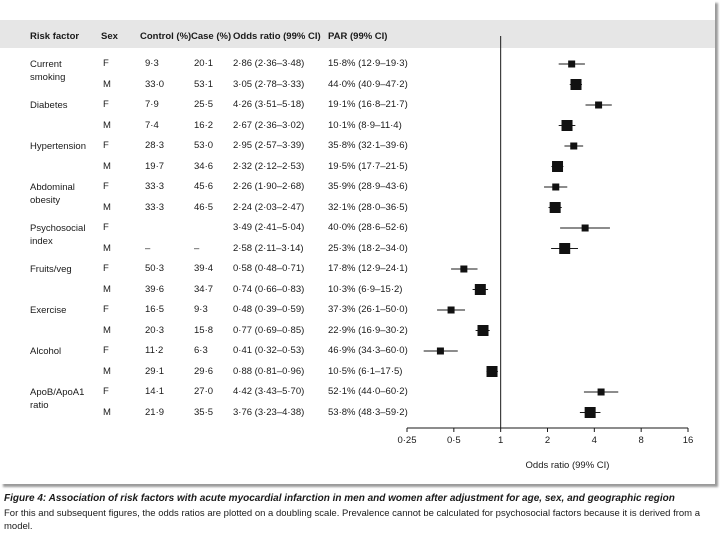 This screenshot has height=540, width=720. I want to click on par-cell: 10·1% (8·9–11·4), so click(365, 125).